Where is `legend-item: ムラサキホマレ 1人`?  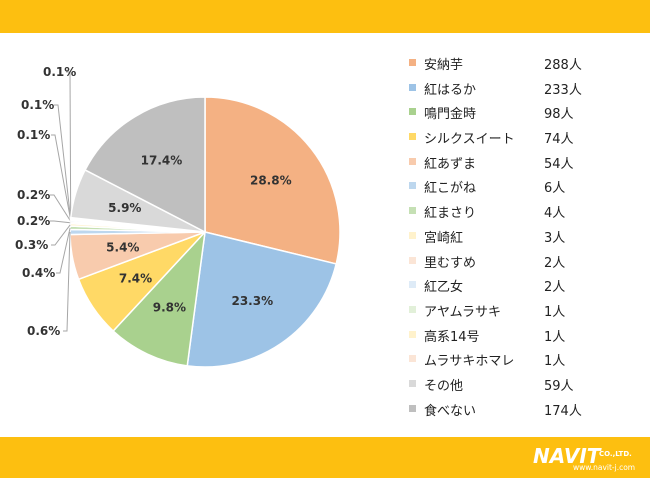 legend-item: ムラサキホマレ 1人 is located at coordinates (524, 359).